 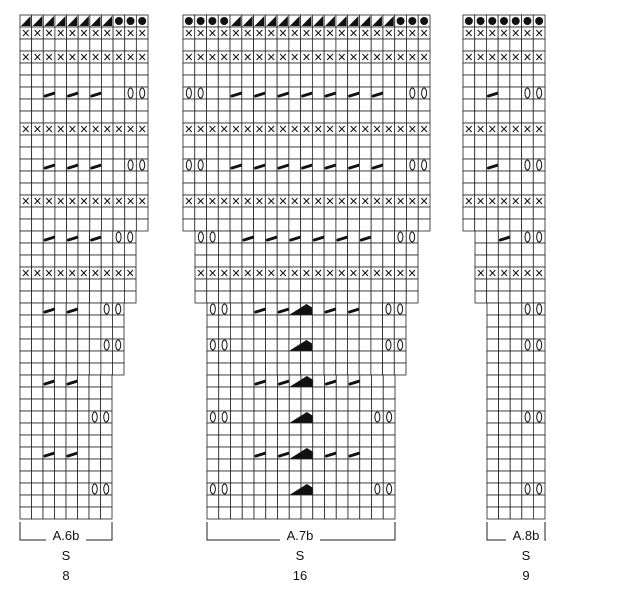 What do you see at coordinates (424, 21) in the screenshot?
I see `symbol-dot` at bounding box center [424, 21].